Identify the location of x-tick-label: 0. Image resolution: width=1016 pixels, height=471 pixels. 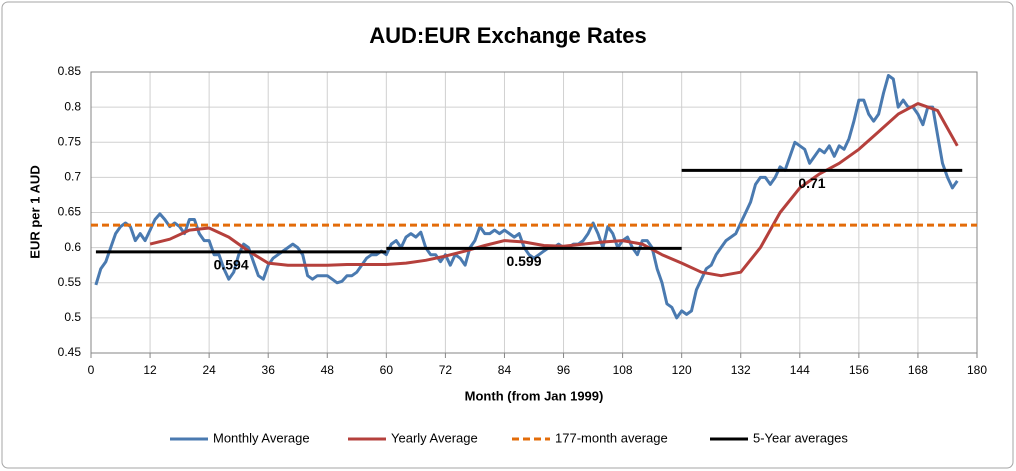
(91, 370).